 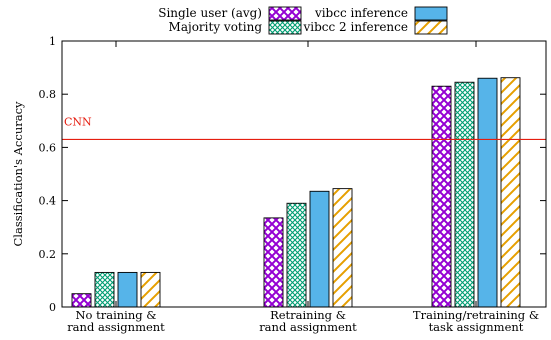 What do you see at coordinates (355, 27) in the screenshot?
I see `legend-label-vibcc-2-inference: vibcc 2 inference` at bounding box center [355, 27].